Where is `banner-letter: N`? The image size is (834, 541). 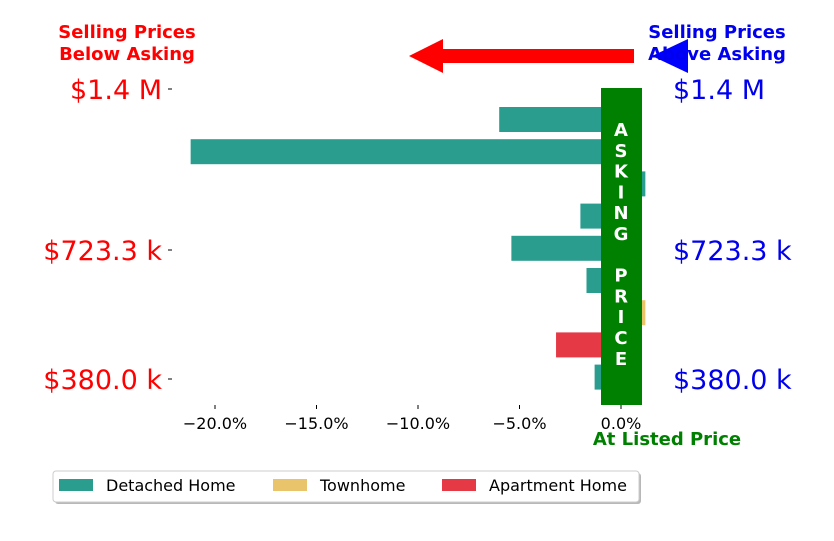
banner-letter: N is located at coordinates (620, 213).